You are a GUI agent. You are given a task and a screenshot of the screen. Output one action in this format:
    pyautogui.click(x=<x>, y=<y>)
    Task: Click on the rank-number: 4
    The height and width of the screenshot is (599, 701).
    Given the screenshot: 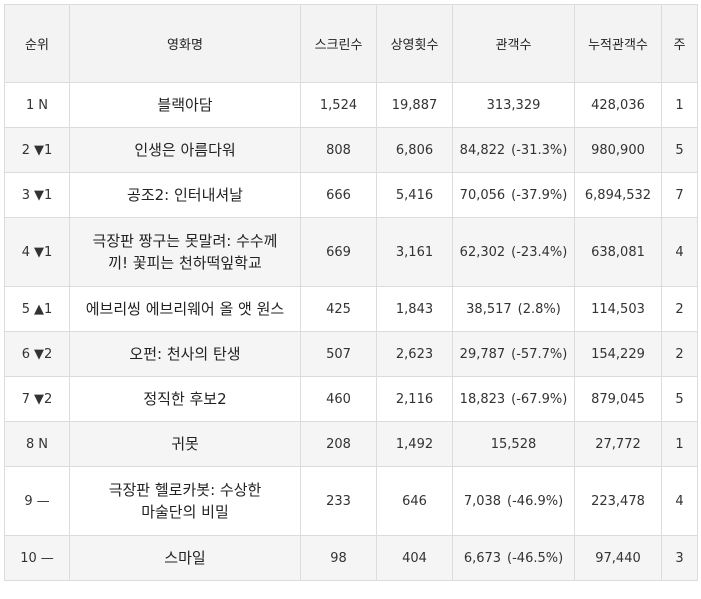 What is the action you would take?
    pyautogui.click(x=25, y=252)
    